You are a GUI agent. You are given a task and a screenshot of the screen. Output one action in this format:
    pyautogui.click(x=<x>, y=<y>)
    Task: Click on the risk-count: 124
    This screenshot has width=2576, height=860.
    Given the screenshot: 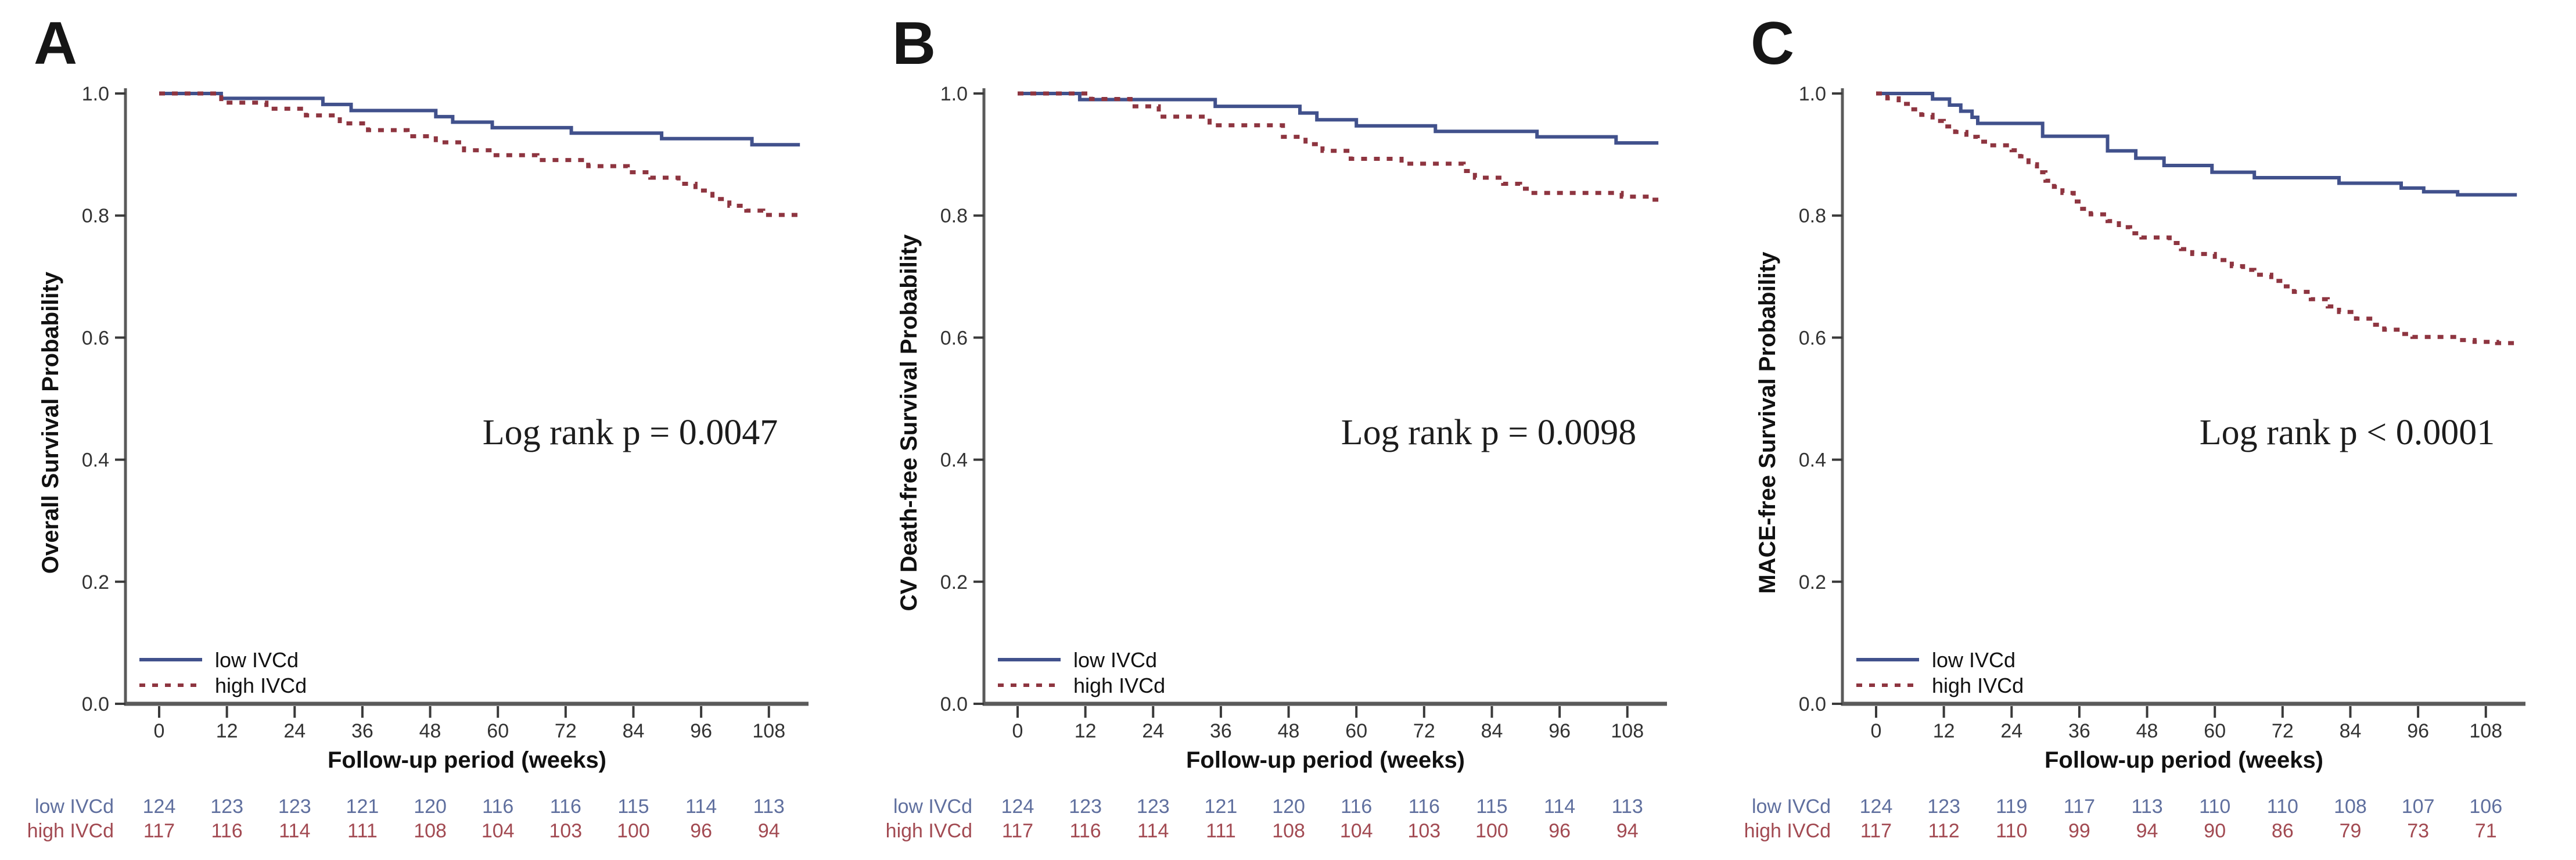 What is the action you would take?
    pyautogui.click(x=1017, y=807)
    